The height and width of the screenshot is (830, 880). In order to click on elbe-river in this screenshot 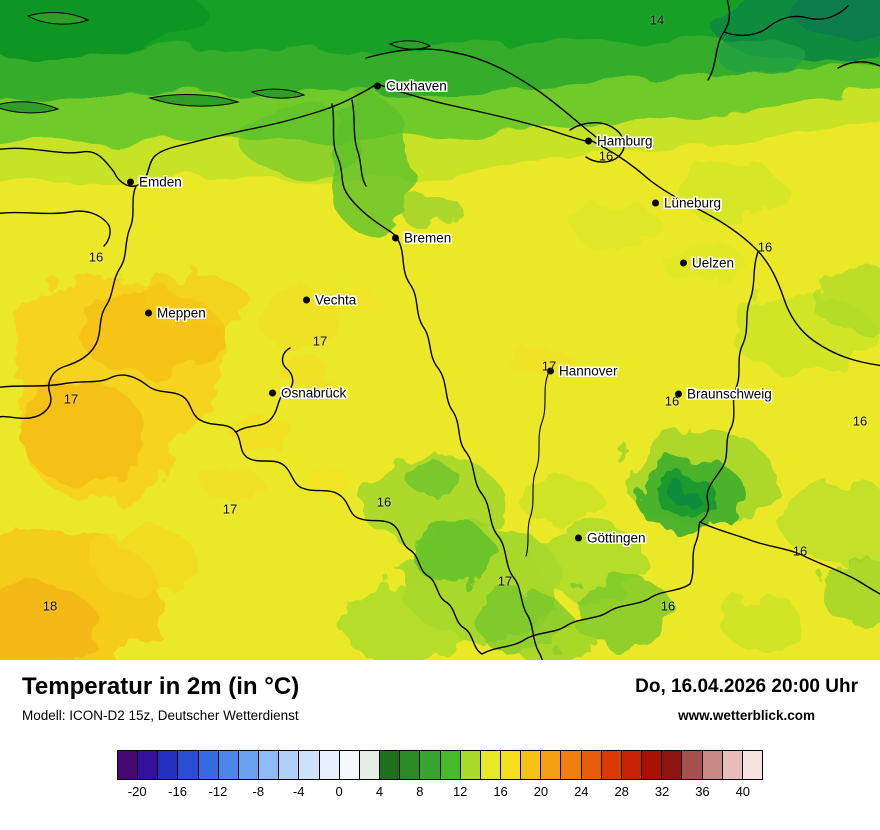, I will do `click(735, 253)`.